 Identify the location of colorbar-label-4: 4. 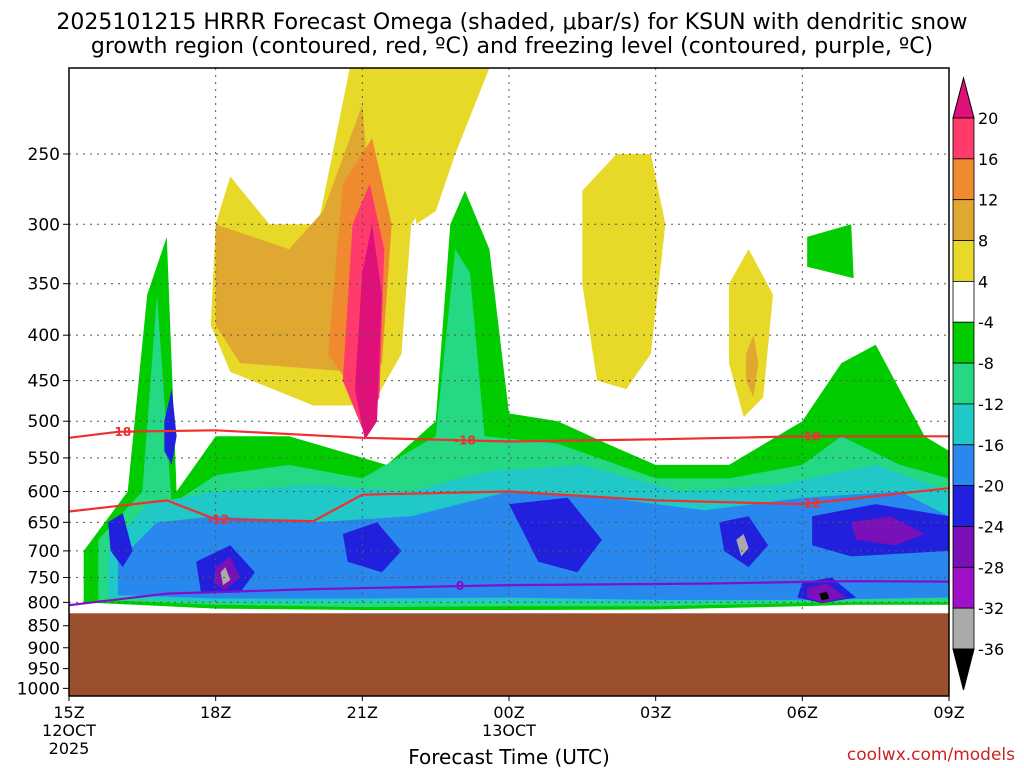
(983, 281).